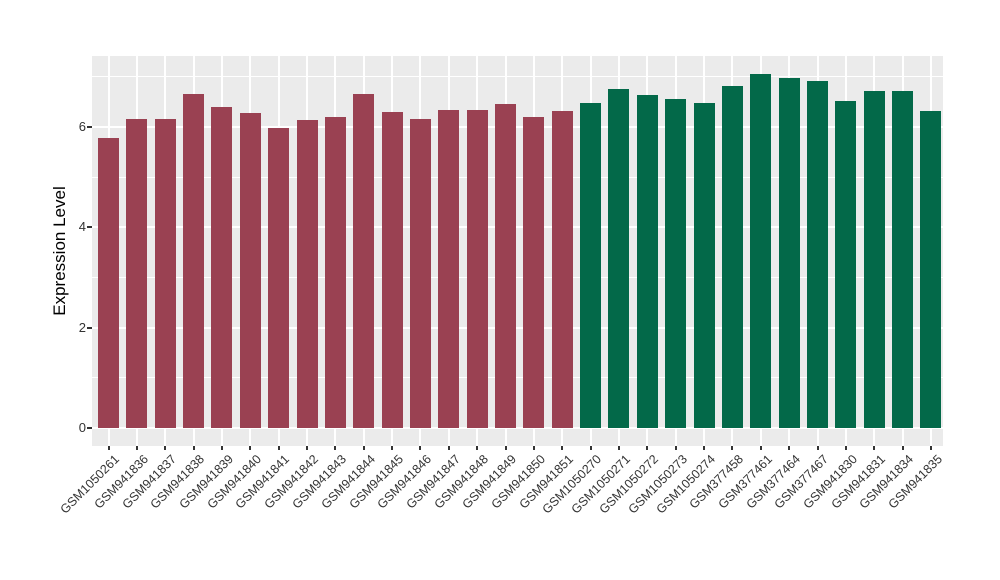 This screenshot has width=1000, height=580. I want to click on y-tick-label: 0, so click(82, 427).